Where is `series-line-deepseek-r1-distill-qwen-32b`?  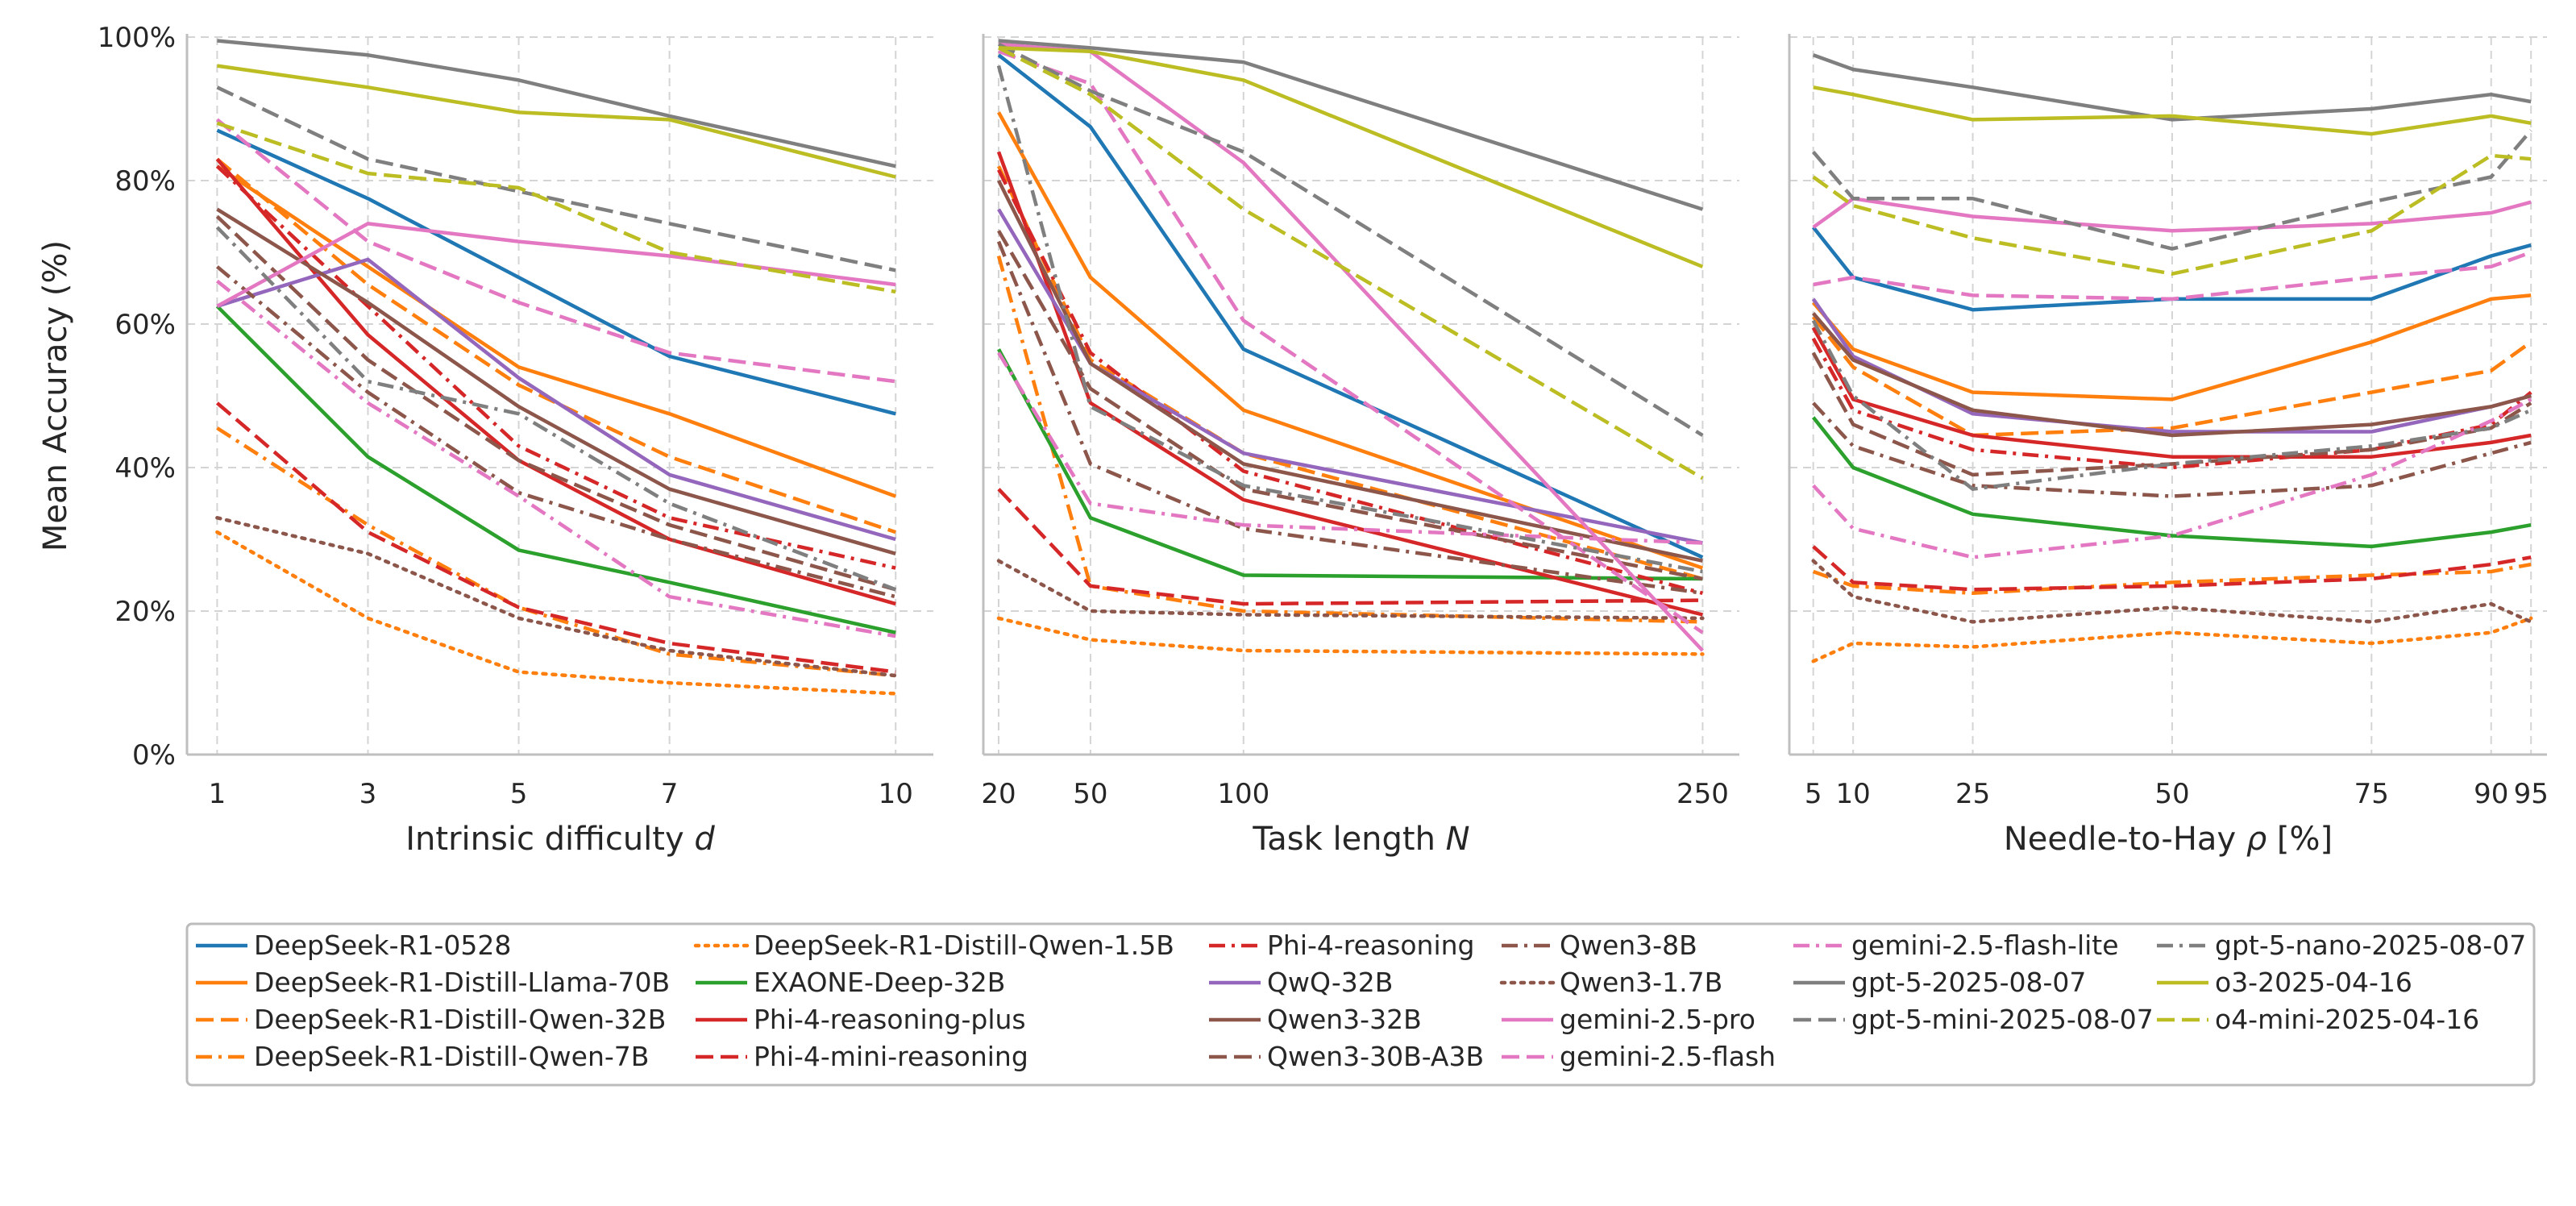 series-line-deepseek-r1-distill-qwen-32b is located at coordinates (555, 345).